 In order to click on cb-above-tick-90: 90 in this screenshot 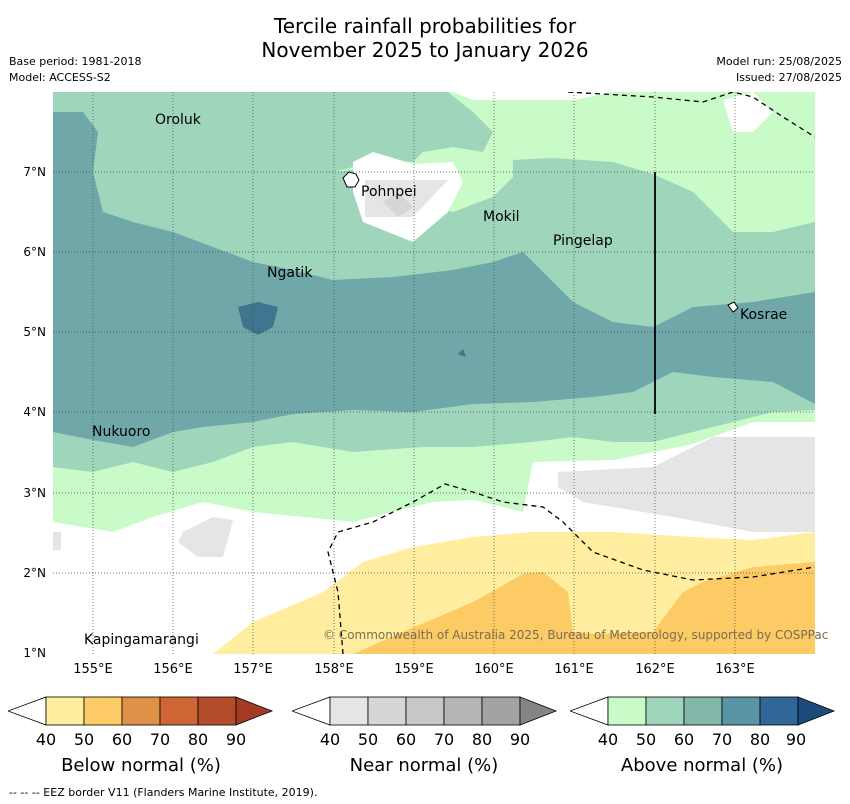, I will do `click(796, 739)`.